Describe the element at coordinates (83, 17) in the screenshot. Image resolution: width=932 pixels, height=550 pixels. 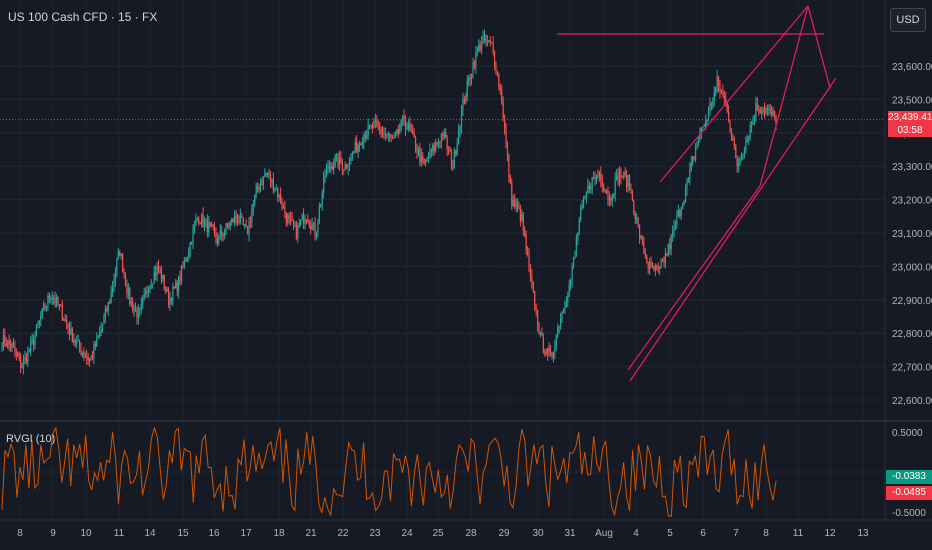
I see `symbol-title: US 100 Cash CFD · 15 · FX` at that location.